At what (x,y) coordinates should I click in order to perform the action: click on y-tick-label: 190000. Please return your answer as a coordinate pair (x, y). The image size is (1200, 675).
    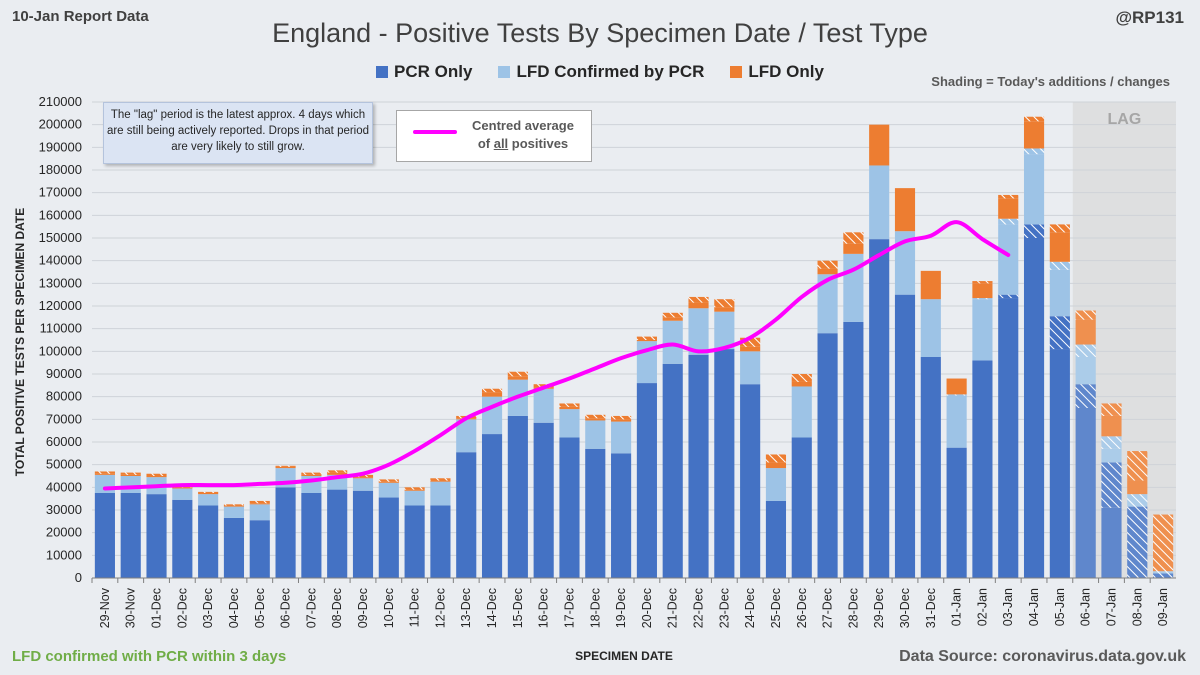
    Looking at the image, I should click on (60, 146).